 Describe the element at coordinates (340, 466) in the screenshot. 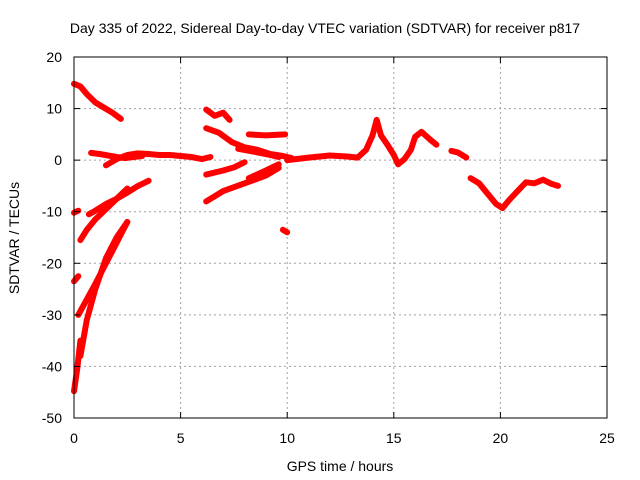

I see `x-axis-label: GPS time / hours` at that location.